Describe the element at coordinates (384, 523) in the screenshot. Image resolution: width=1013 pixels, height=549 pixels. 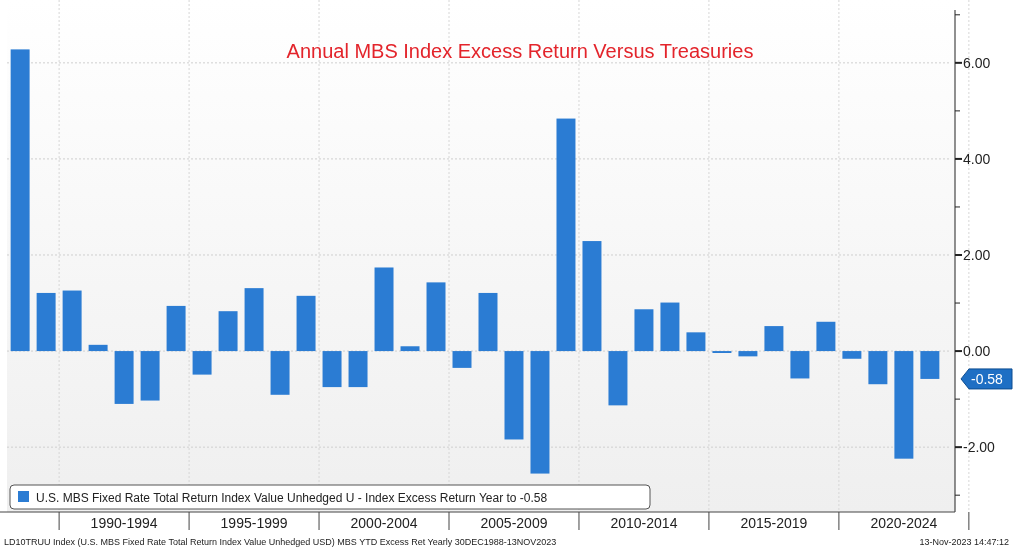
I see `x-tick-label: 2000-2004` at that location.